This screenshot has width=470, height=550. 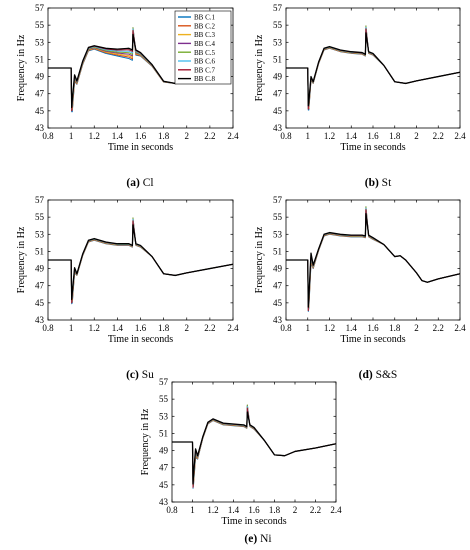 I want to click on legend-entry: BB C.8, so click(x=205, y=79).